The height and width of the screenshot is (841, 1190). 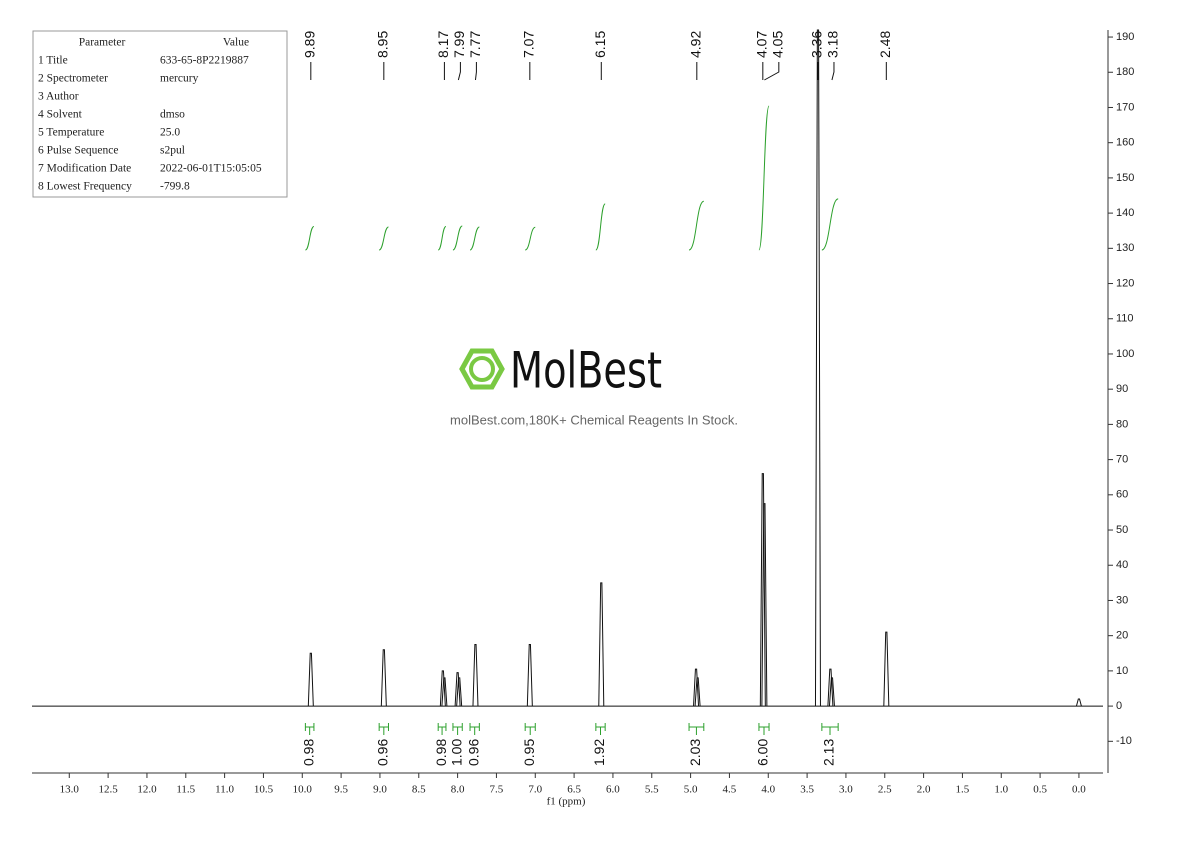 I want to click on parameter-box, so click(x=160, y=114).